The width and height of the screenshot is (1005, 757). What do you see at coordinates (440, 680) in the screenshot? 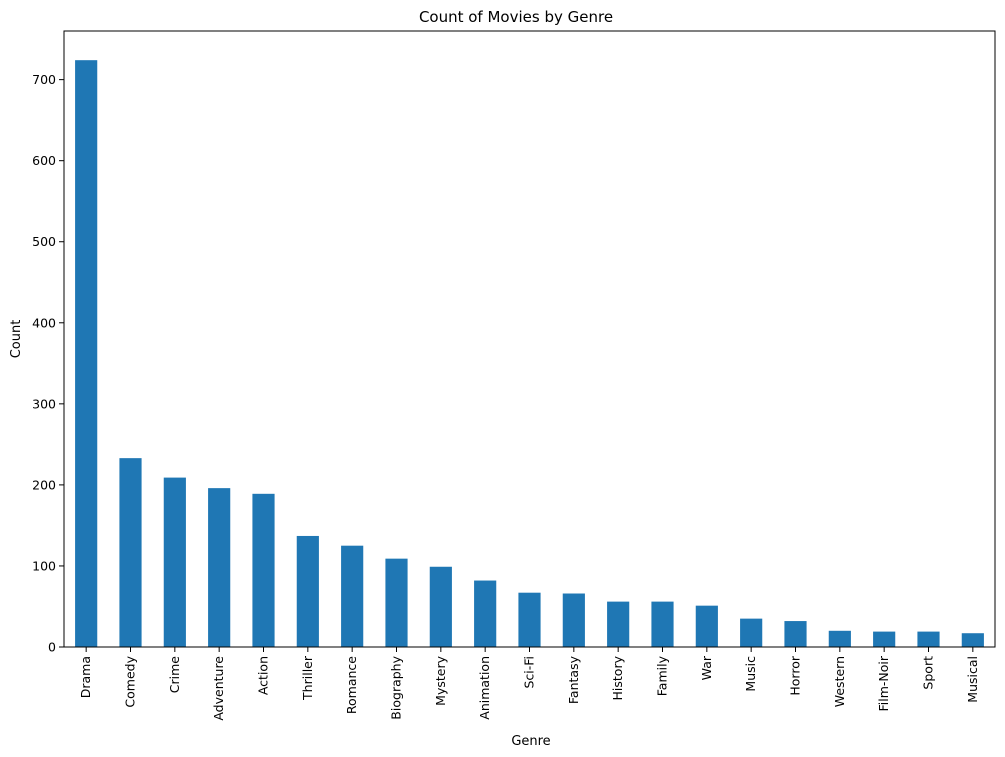
I see `x-tick-label: Mystery` at bounding box center [440, 680].